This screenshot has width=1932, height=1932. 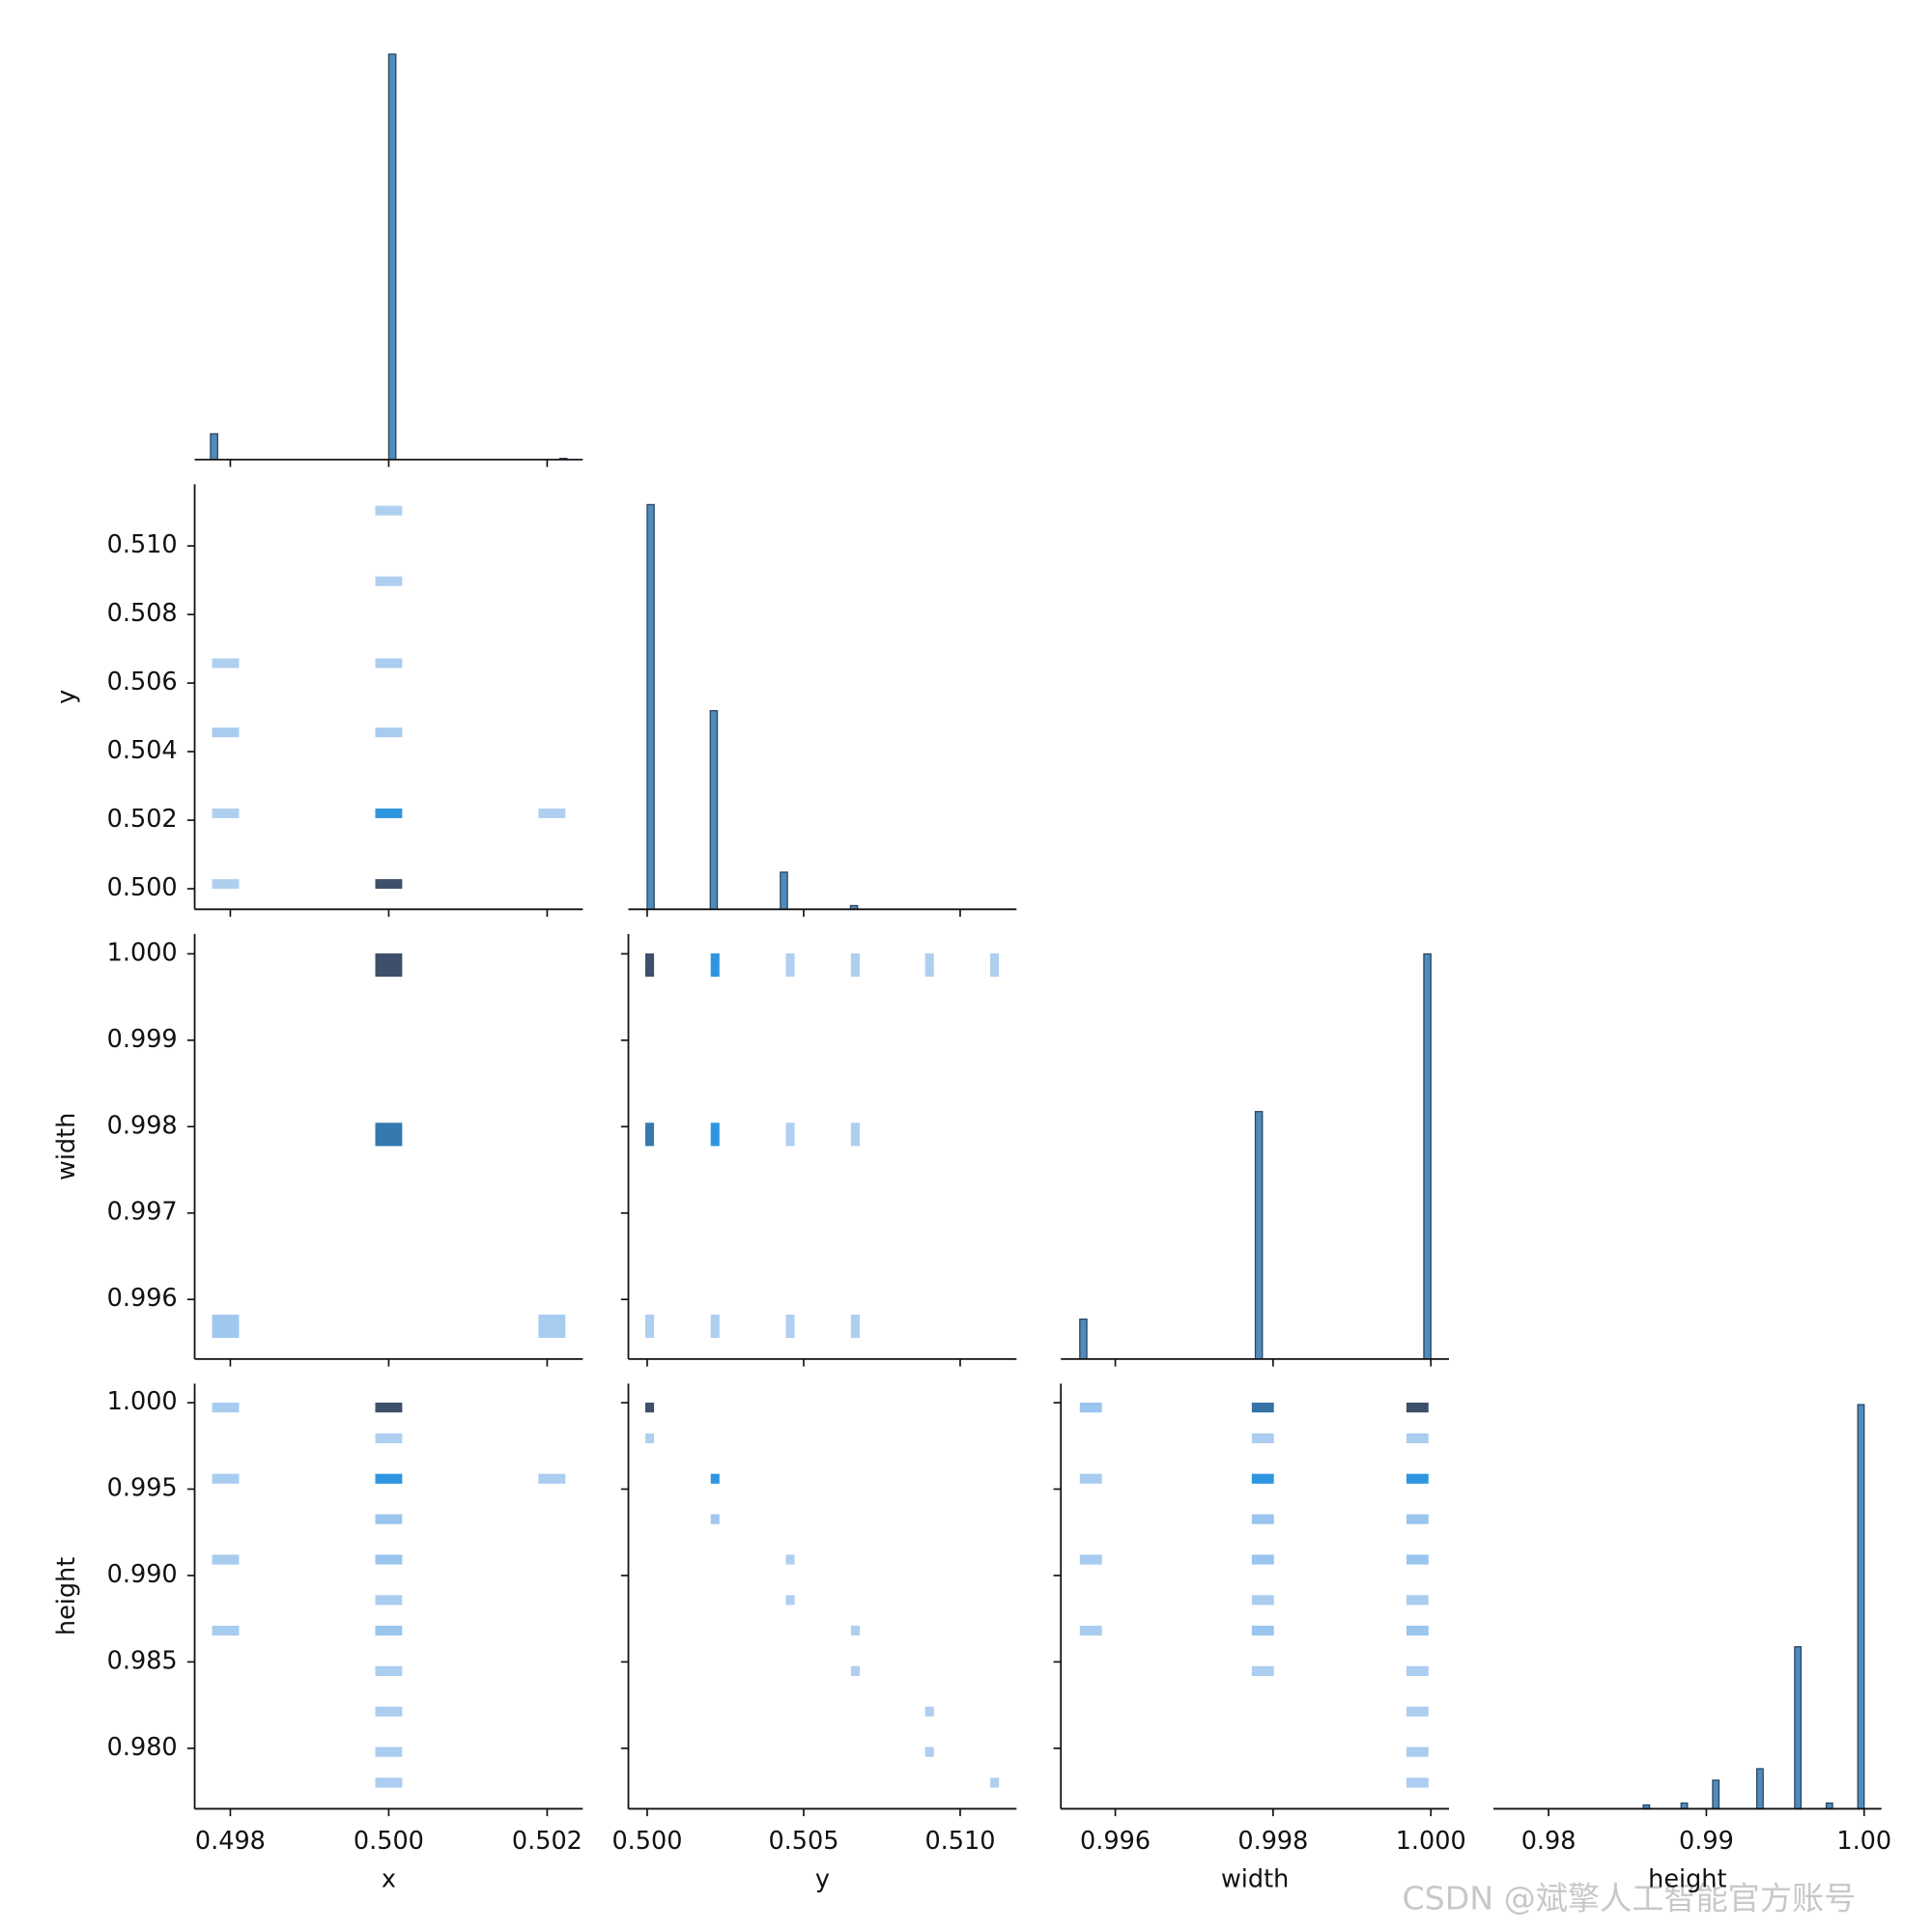 I want to click on y-tick-label: 0.510, so click(x=142, y=544).